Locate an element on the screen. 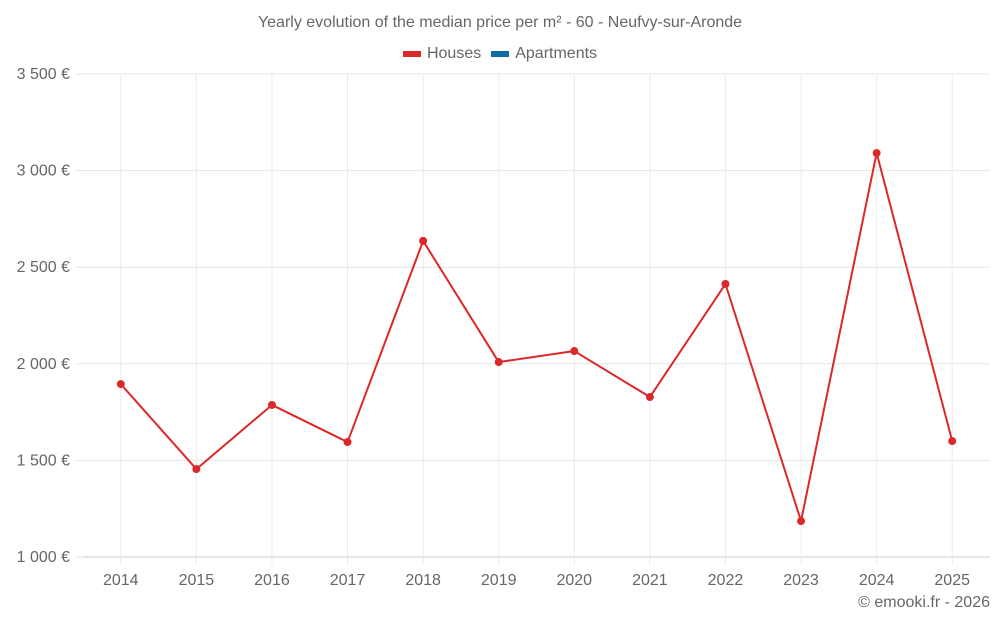  y-tick-label: 1 500 € is located at coordinates (43, 460).